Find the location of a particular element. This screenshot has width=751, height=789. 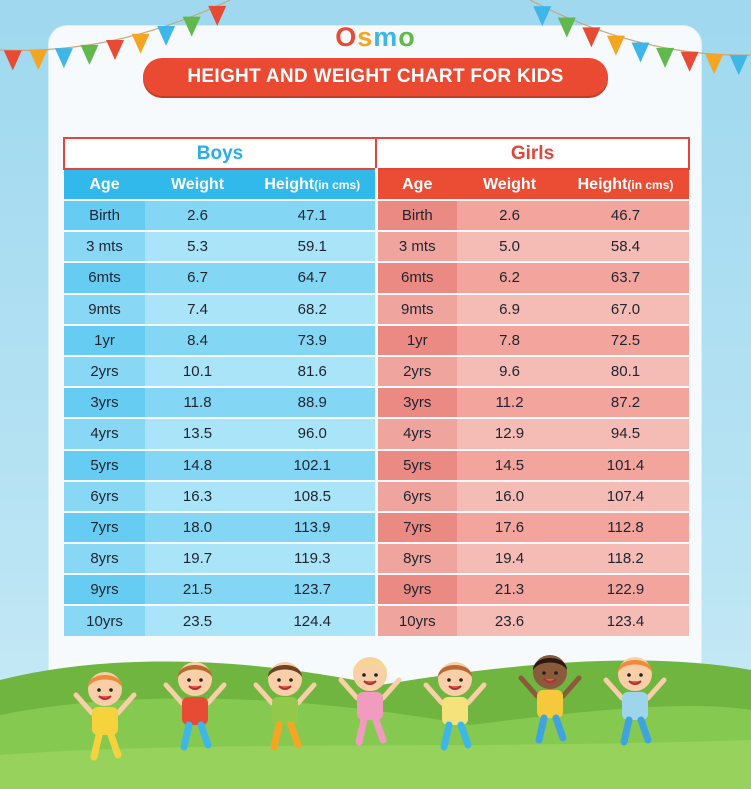

girls-weight-cell: 11.2 is located at coordinates (509, 403).